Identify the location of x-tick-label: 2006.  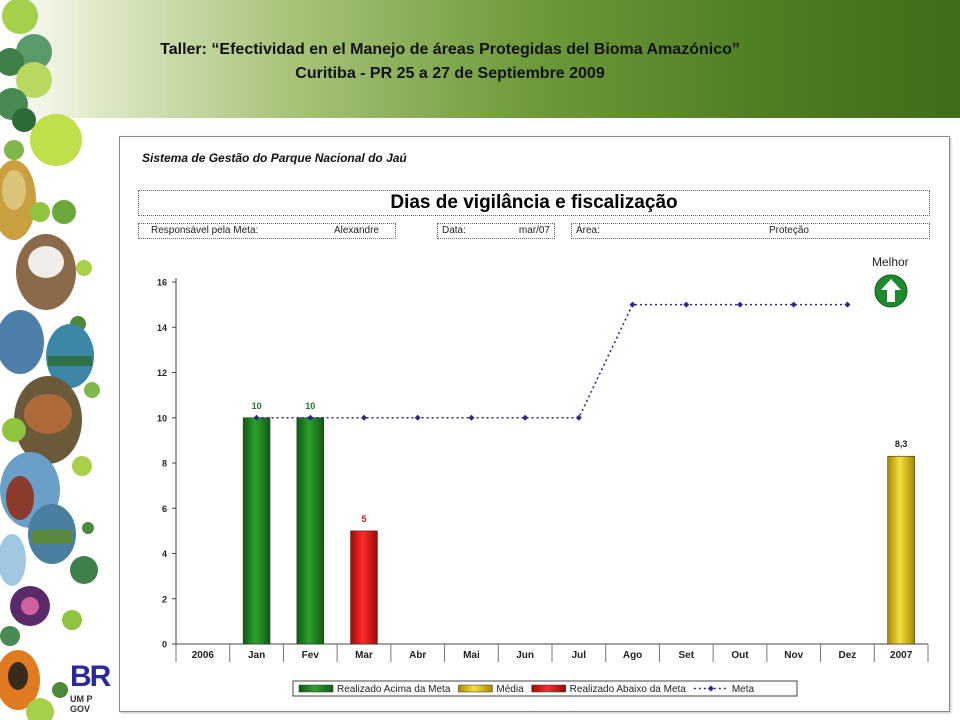
(203, 655).